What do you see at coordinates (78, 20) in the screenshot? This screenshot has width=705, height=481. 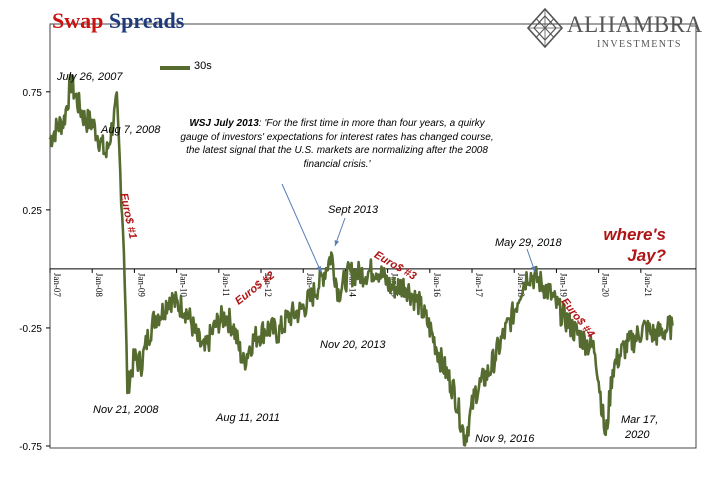 I see `title-word-swap: Swap` at bounding box center [78, 20].